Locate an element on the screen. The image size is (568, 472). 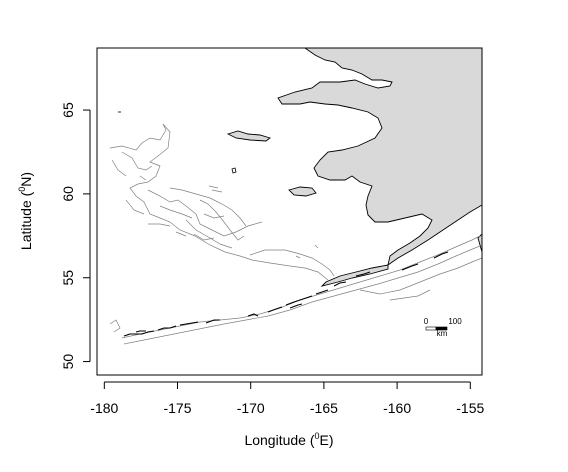
y-axis-label: Latitude (0N) is located at coordinates (25, 211).